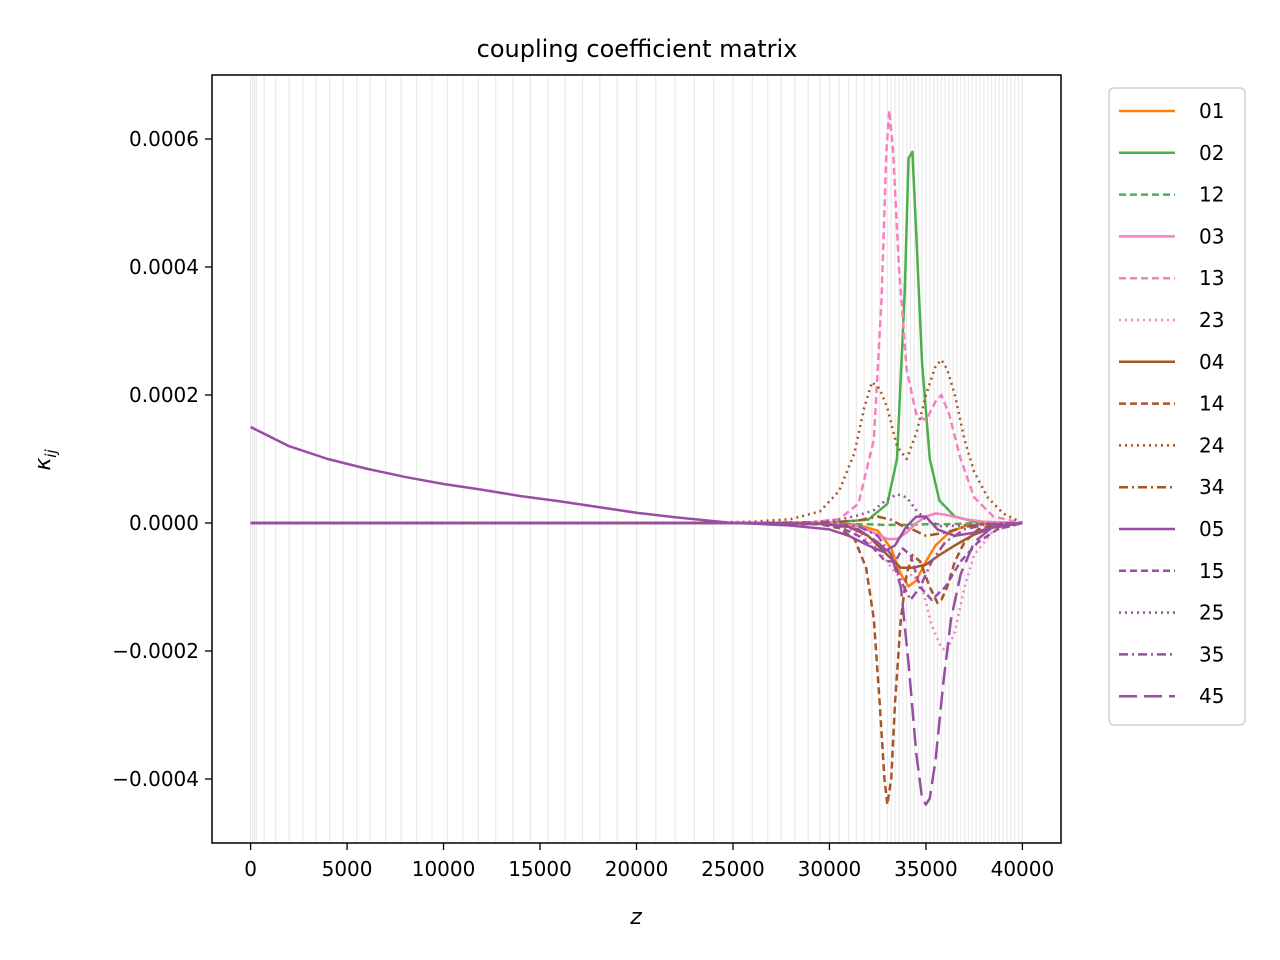  What do you see at coordinates (1211, 487) in the screenshot?
I see `legend-label-34: 34` at bounding box center [1211, 487].